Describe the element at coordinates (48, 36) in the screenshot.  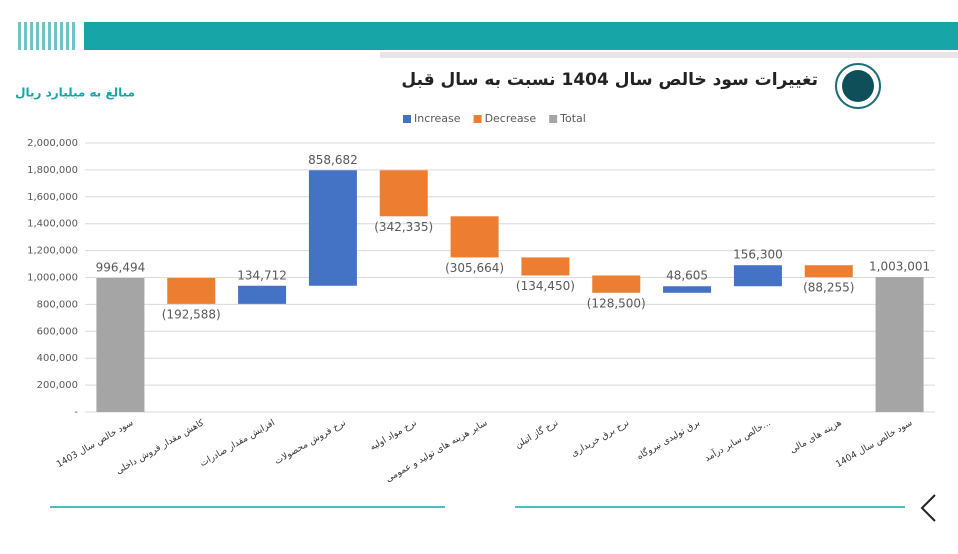
I see `decor-stripes` at that location.